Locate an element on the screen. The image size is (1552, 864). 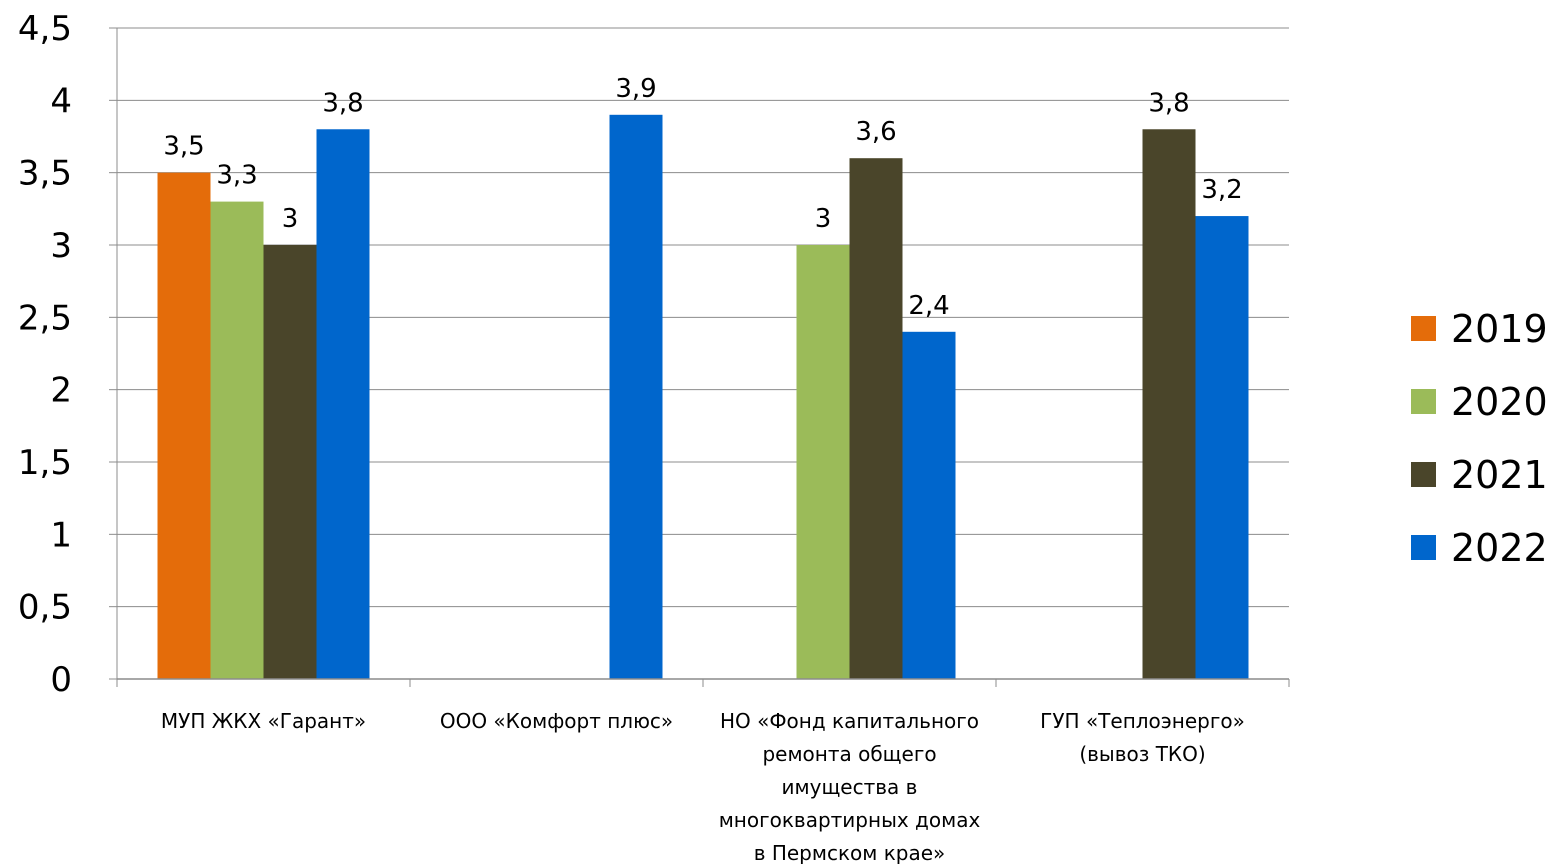
y-tick-label: 1 is located at coordinates (61, 535).